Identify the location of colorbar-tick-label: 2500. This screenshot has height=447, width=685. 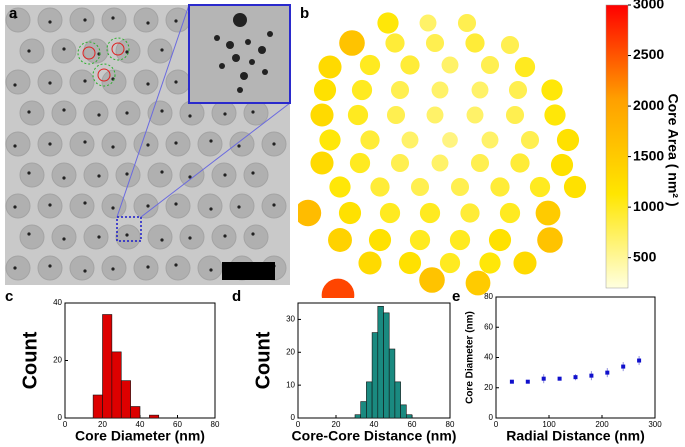
(648, 54).